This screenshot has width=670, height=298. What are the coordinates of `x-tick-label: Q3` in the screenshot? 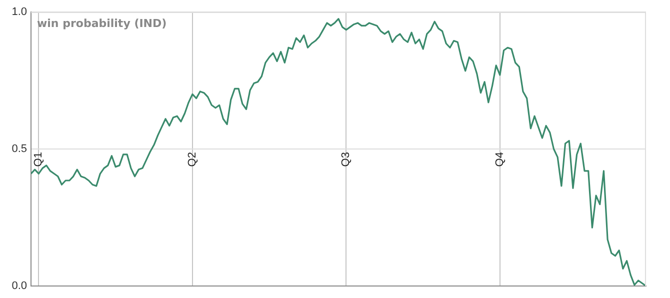 It's located at (346, 159).